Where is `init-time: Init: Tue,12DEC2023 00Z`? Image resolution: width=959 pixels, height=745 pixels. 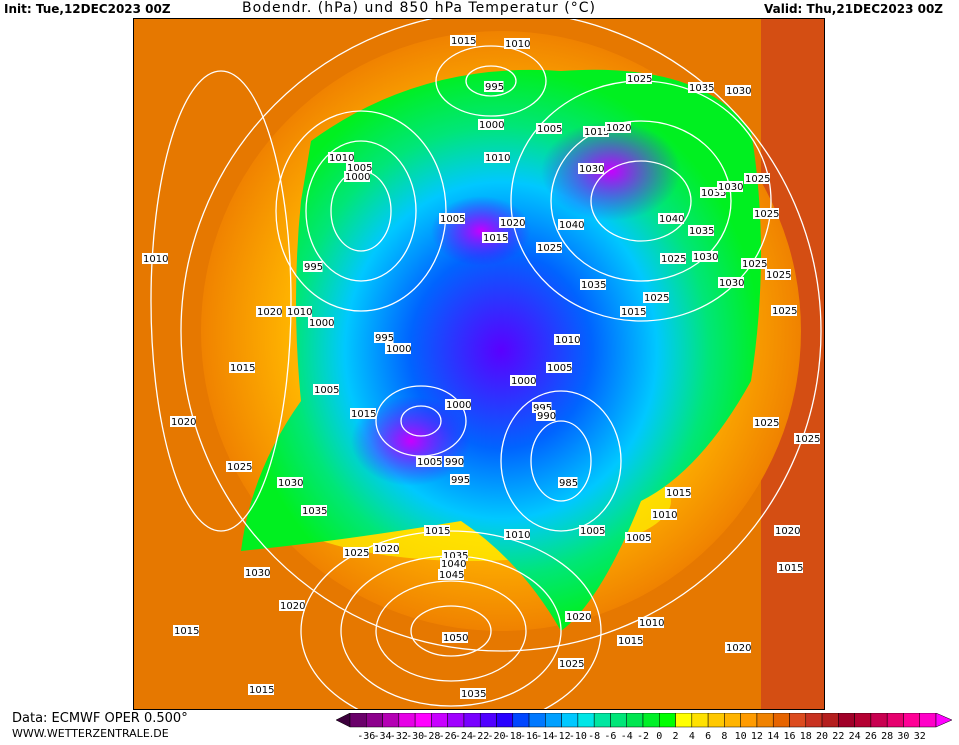 init-time: Init: Tue,12DEC2023 00Z is located at coordinates (87, 9).